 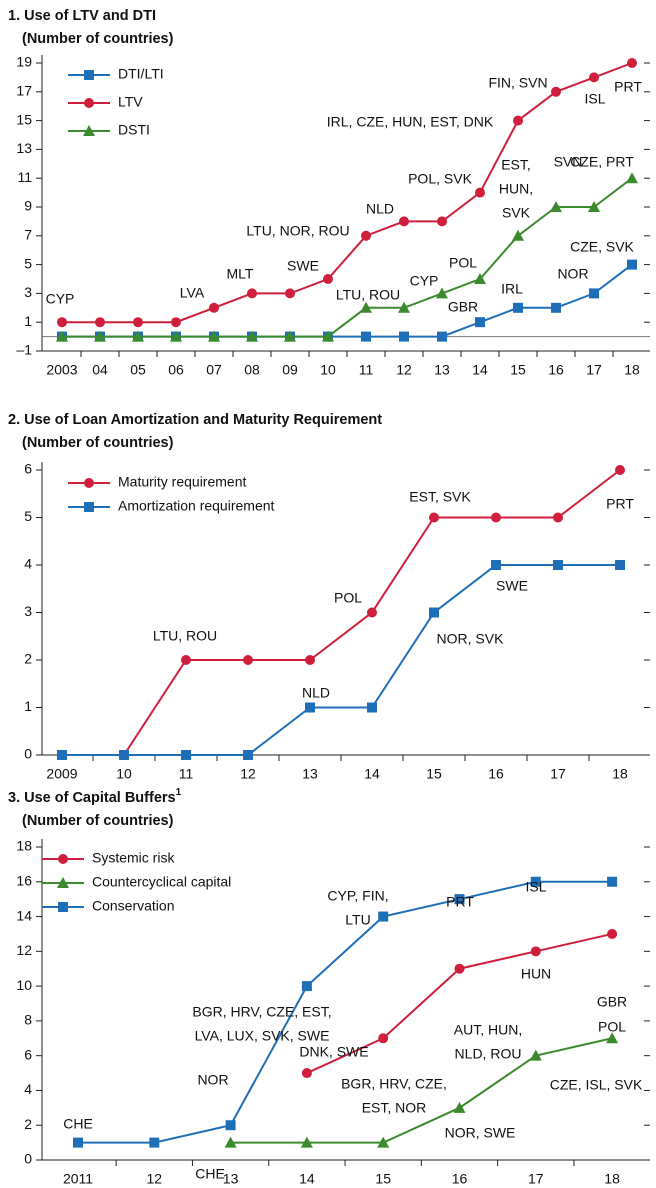 I want to click on annotation: CYP, so click(x=60, y=299).